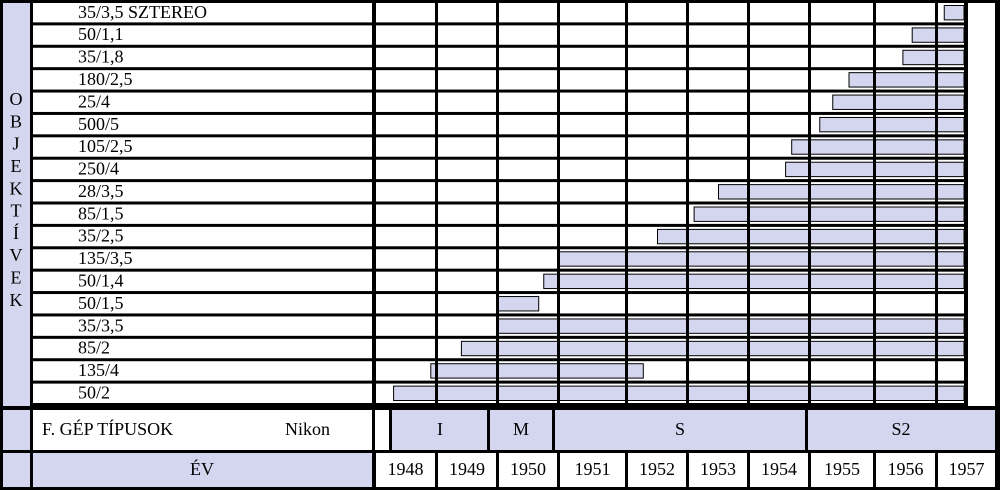 This screenshot has width=1000, height=490. I want to click on lens-label: 105/2,5, so click(105, 146).